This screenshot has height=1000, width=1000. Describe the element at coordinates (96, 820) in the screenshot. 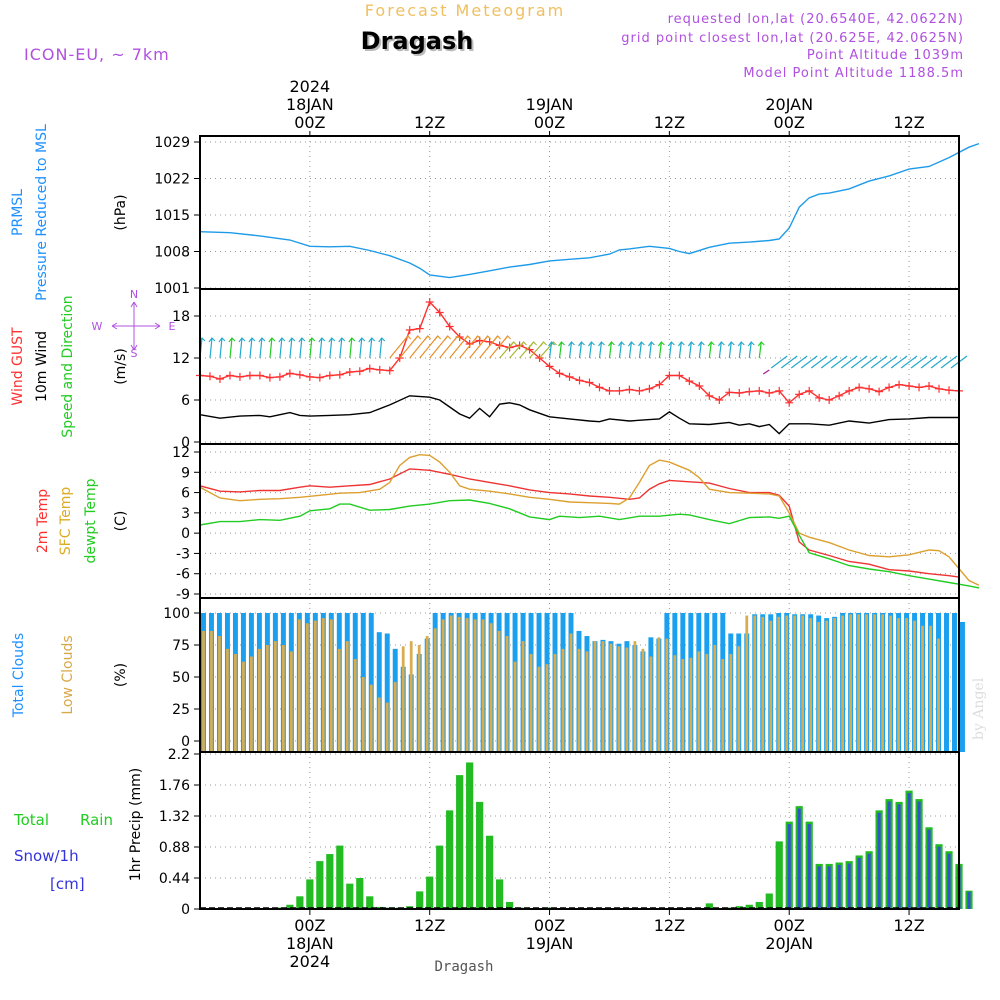

I see `legend-label: Rain` at that location.